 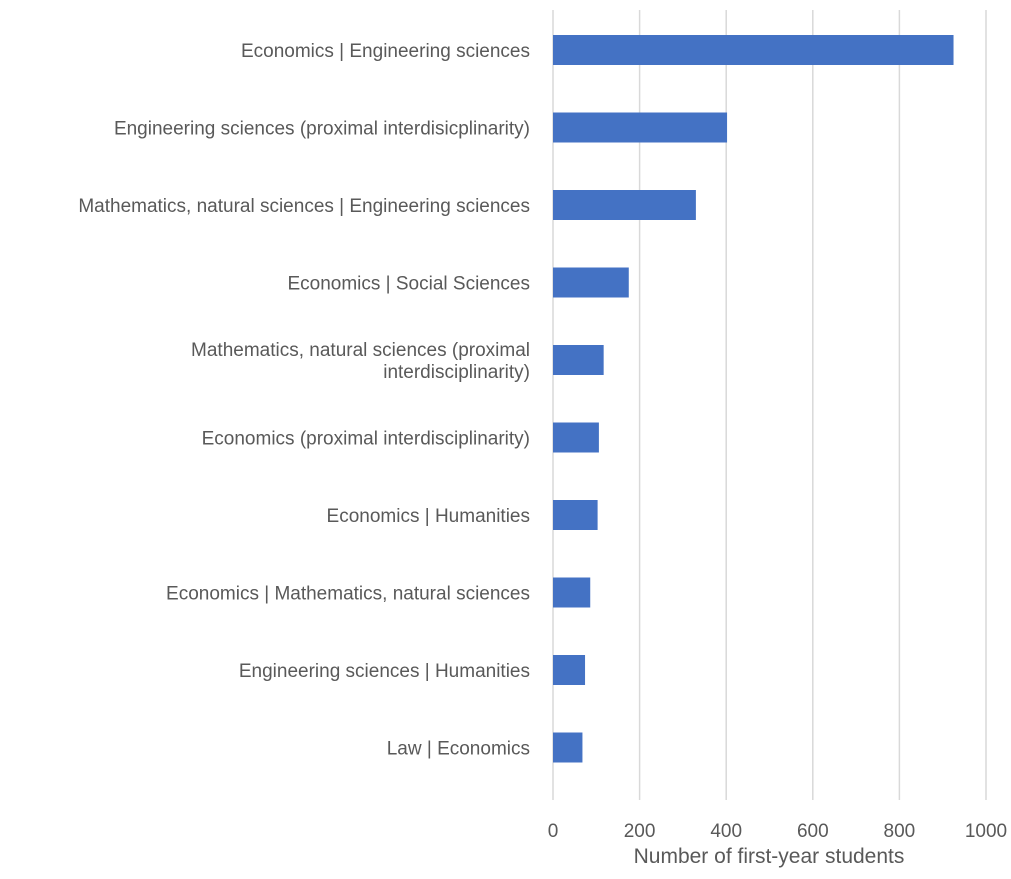 What do you see at coordinates (777, 831) in the screenshot?
I see `x-axis-tick-labels: 0 200 400 600 800 1000` at bounding box center [777, 831].